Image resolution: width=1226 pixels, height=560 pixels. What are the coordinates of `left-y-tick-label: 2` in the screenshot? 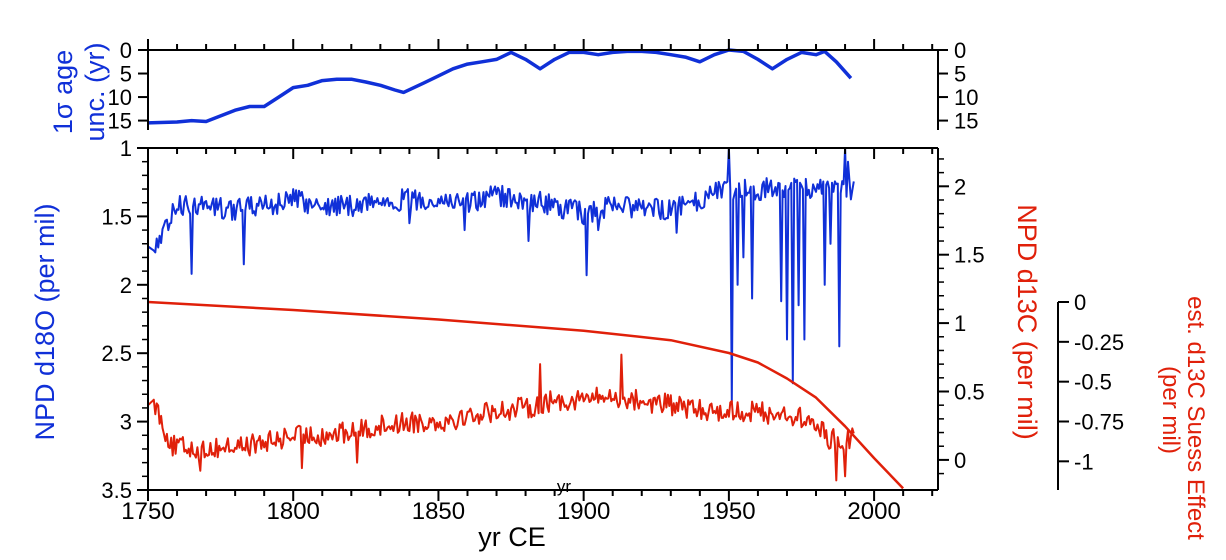 It's located at (126, 285).